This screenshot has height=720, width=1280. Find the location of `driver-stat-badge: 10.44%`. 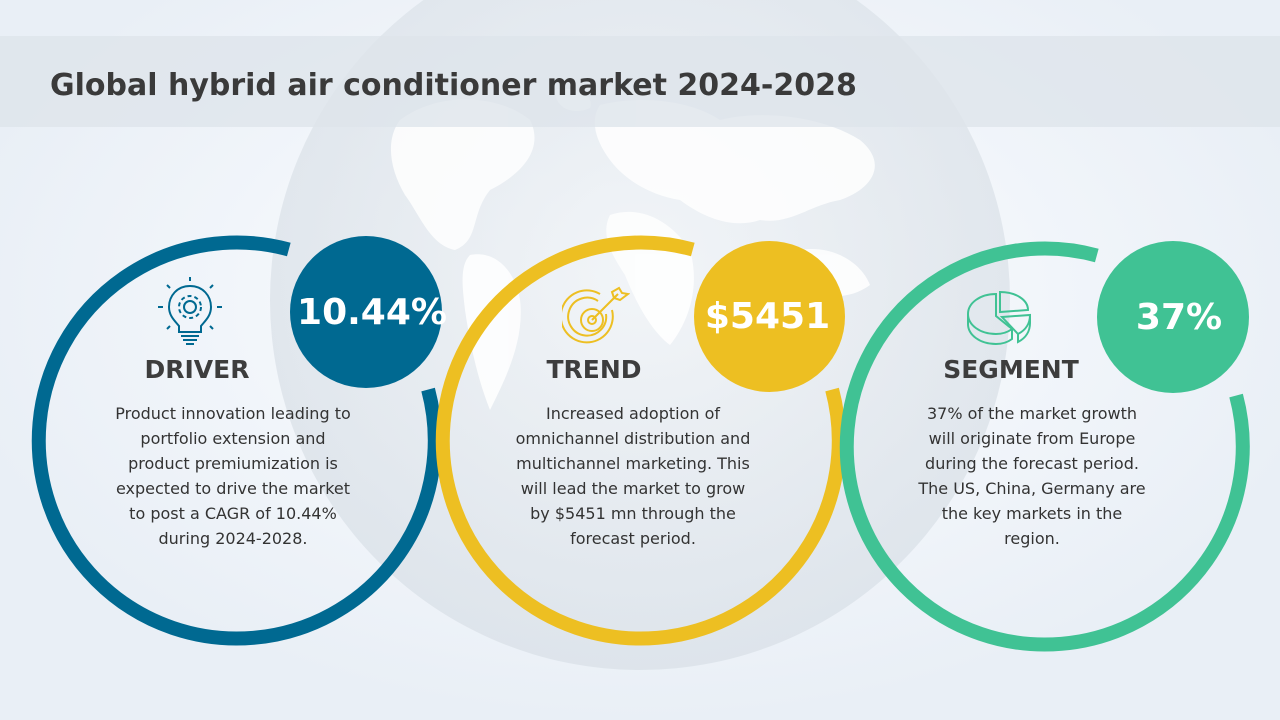

driver-stat-badge: 10.44% is located at coordinates (368, 312).